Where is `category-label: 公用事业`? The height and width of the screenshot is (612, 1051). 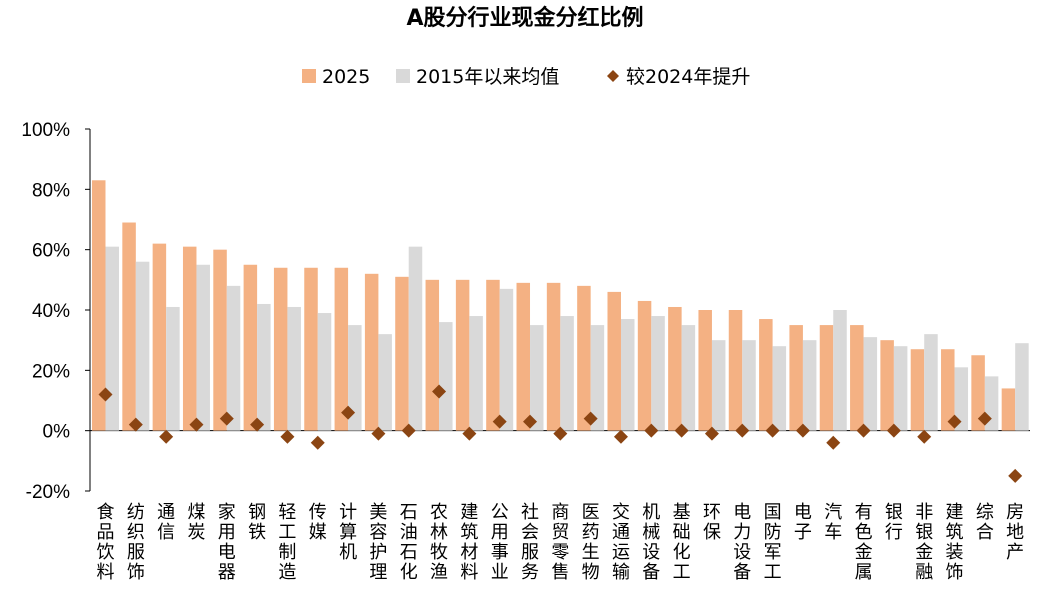
category-label: 公用事业 is located at coordinates (500, 542).